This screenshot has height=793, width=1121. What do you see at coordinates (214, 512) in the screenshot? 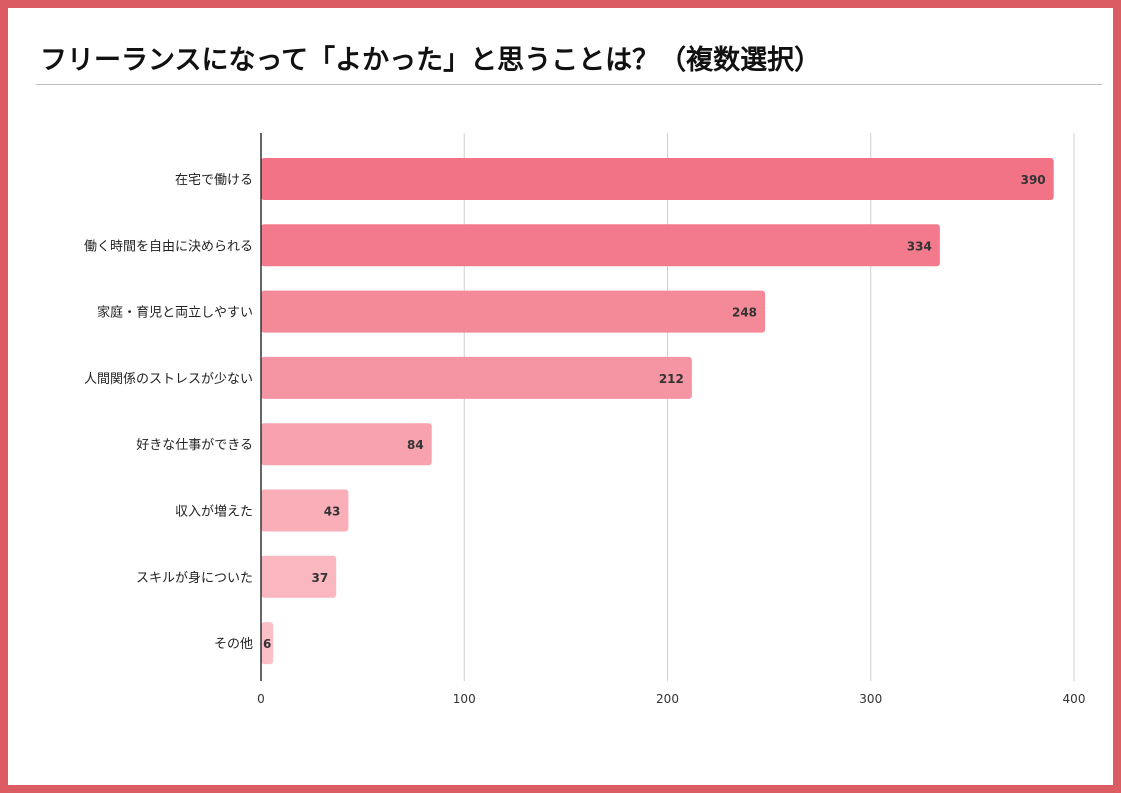
I see `category-label: 収入が増えた` at bounding box center [214, 512].